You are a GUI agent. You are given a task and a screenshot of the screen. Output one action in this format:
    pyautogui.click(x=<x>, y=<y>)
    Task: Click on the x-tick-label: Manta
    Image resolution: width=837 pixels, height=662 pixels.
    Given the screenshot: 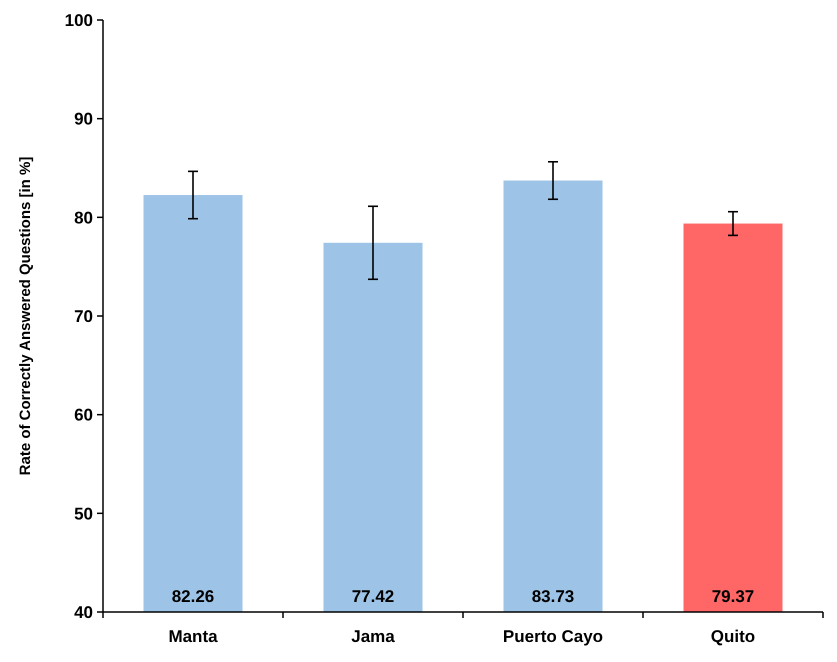 What is the action you would take?
    pyautogui.click(x=193, y=636)
    